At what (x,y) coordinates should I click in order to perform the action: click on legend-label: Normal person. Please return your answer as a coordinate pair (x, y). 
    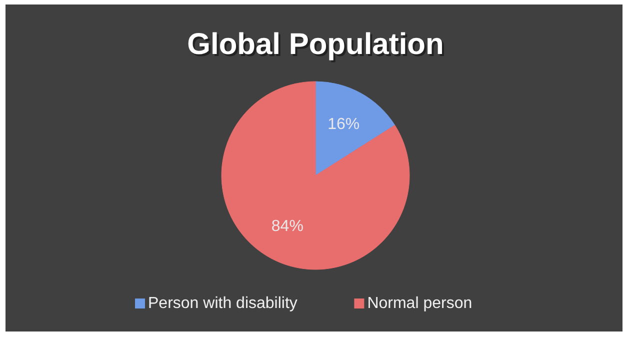
    Looking at the image, I should click on (419, 303).